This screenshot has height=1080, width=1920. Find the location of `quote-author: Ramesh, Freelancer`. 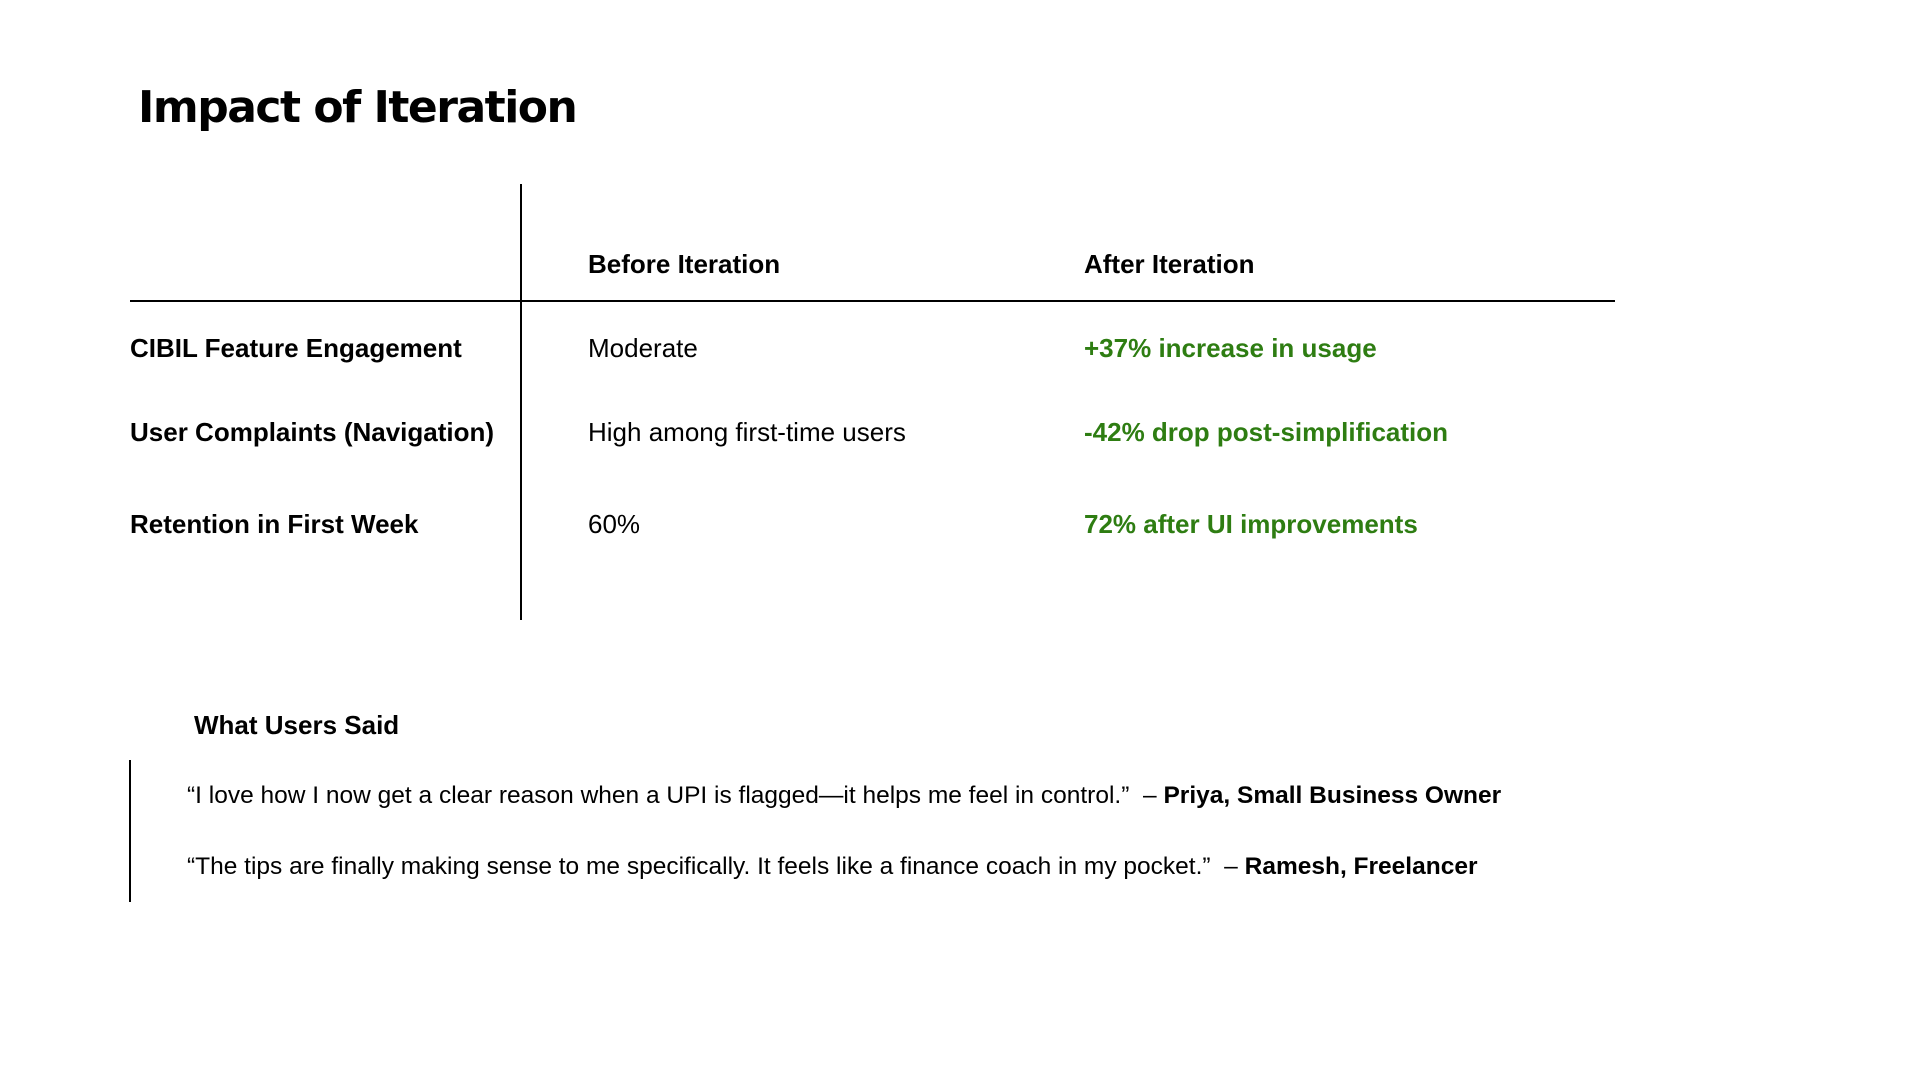

quote-author: Ramesh, Freelancer is located at coordinates (1361, 866).